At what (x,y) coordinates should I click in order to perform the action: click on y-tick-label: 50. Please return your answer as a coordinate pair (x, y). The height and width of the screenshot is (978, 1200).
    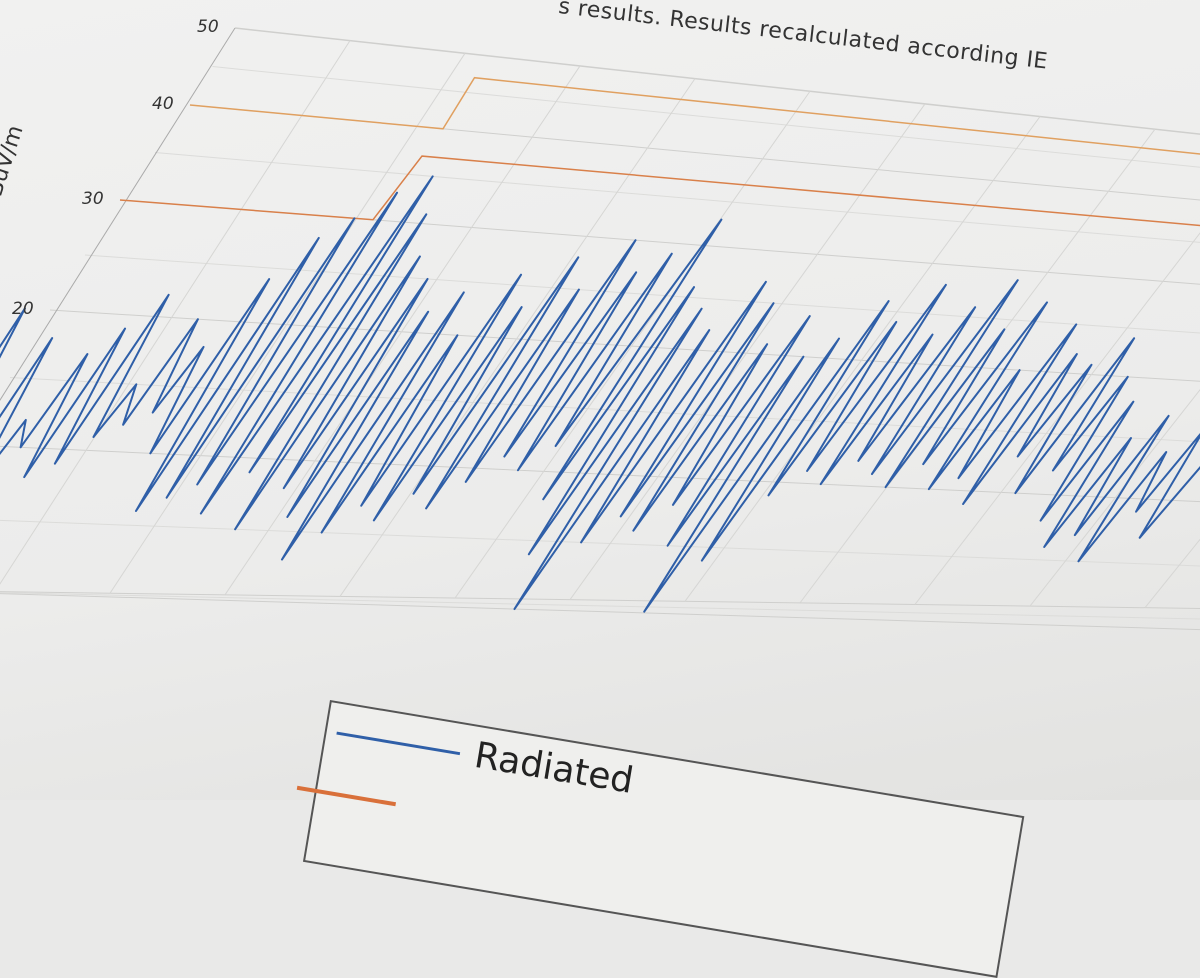
    Looking at the image, I should click on (208, 27).